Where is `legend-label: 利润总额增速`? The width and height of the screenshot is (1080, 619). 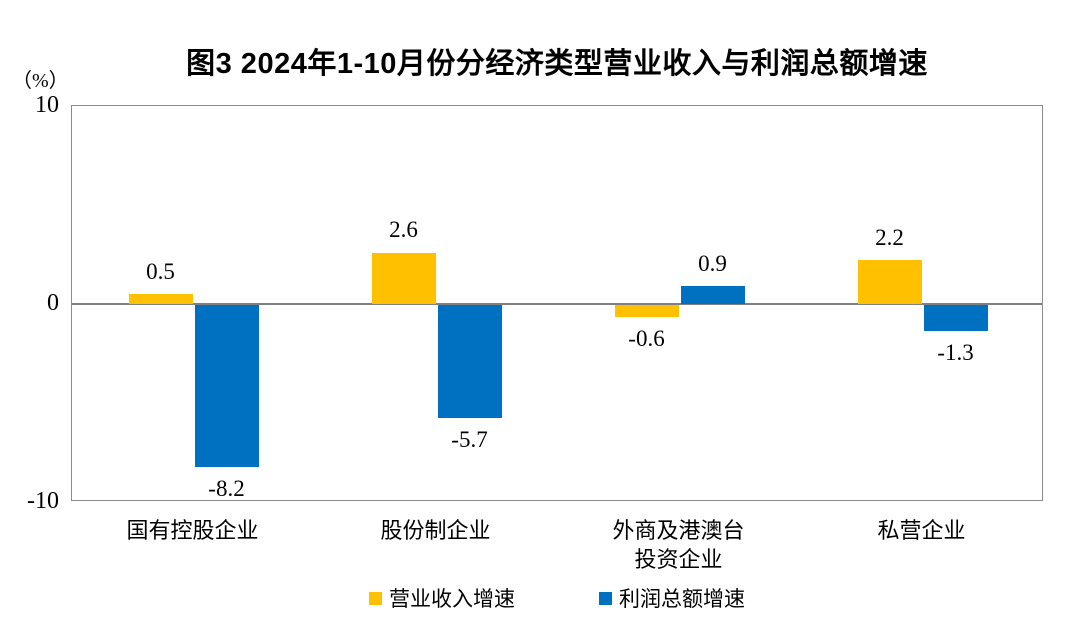
legend-label: 利润总额增速 is located at coordinates (682, 599).